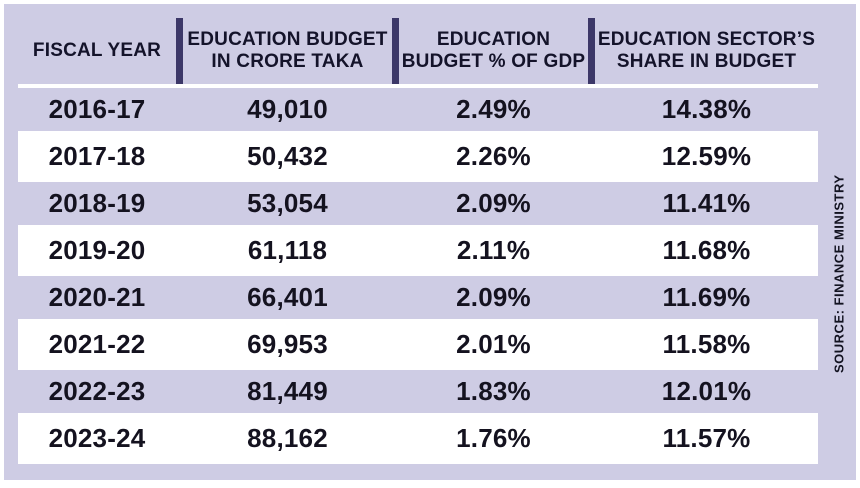 This screenshot has height=488, width=860. Describe the element at coordinates (287, 297) in the screenshot. I see `budget-cell: 66,401` at that location.